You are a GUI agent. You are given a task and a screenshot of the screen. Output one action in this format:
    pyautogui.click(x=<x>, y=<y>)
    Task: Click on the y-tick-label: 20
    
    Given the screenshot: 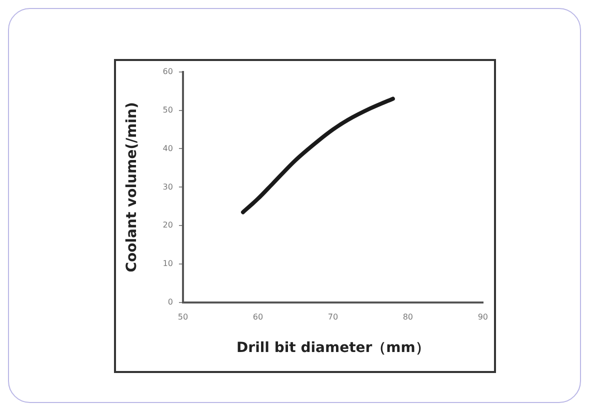 What is the action you would take?
    pyautogui.click(x=167, y=225)
    